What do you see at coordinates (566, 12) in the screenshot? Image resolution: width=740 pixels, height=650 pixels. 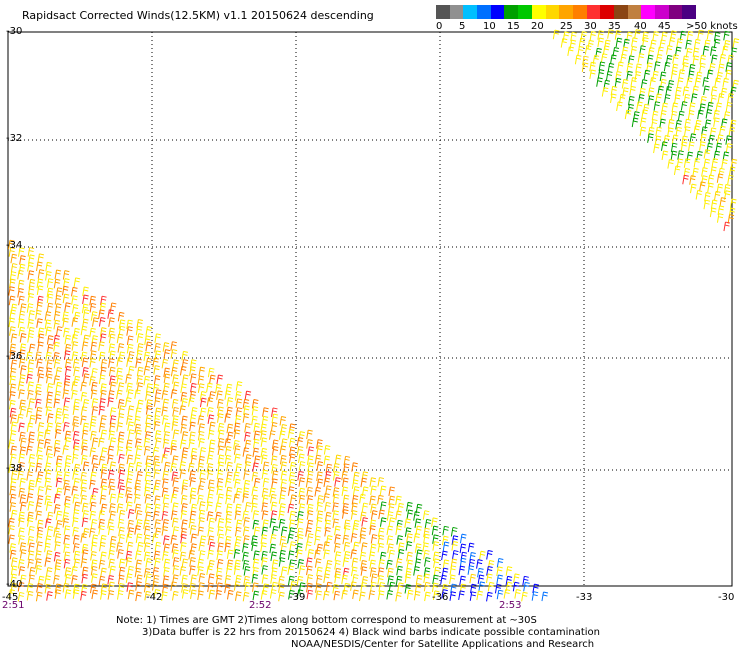 I see `colorbar-segment` at bounding box center [566, 12].